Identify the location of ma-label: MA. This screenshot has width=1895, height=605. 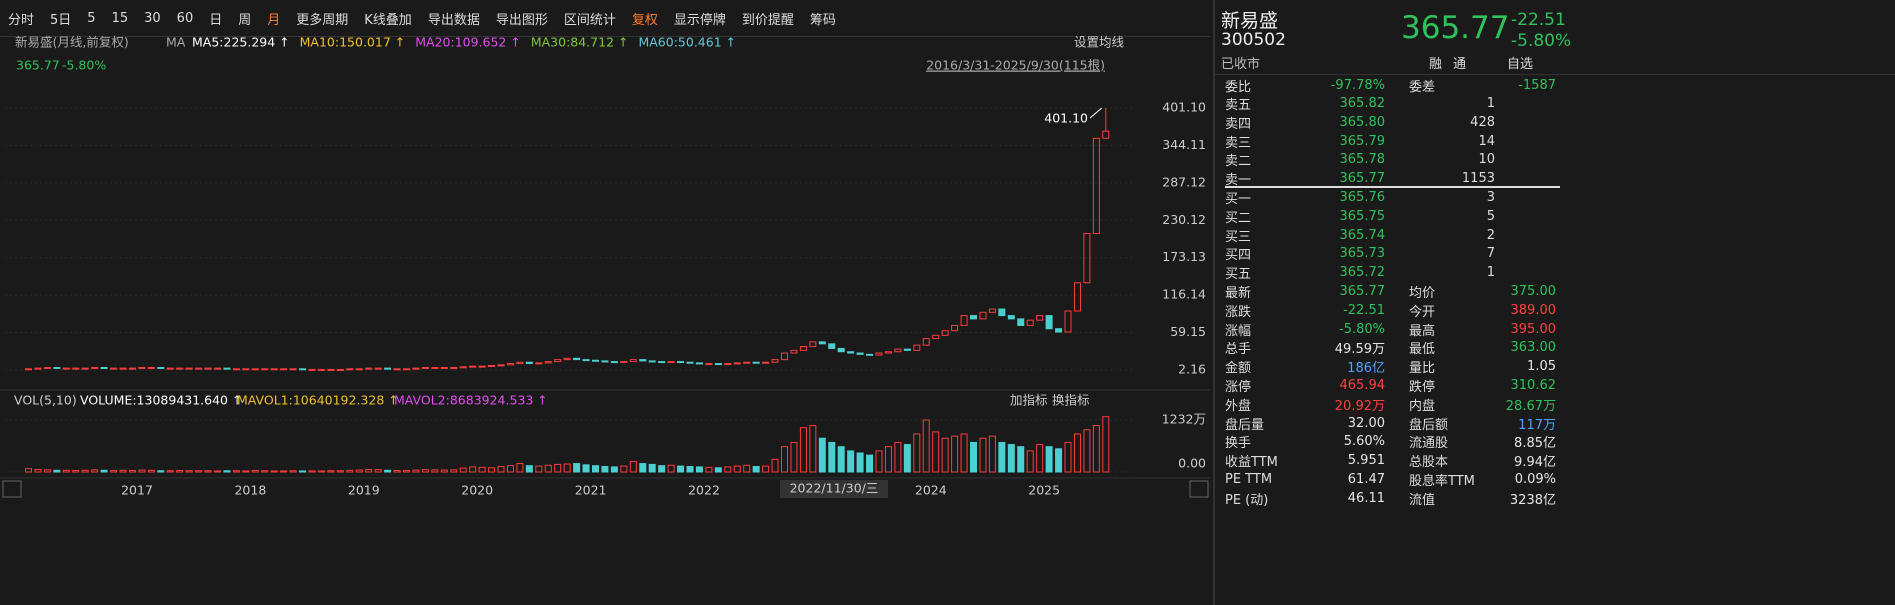
(176, 42).